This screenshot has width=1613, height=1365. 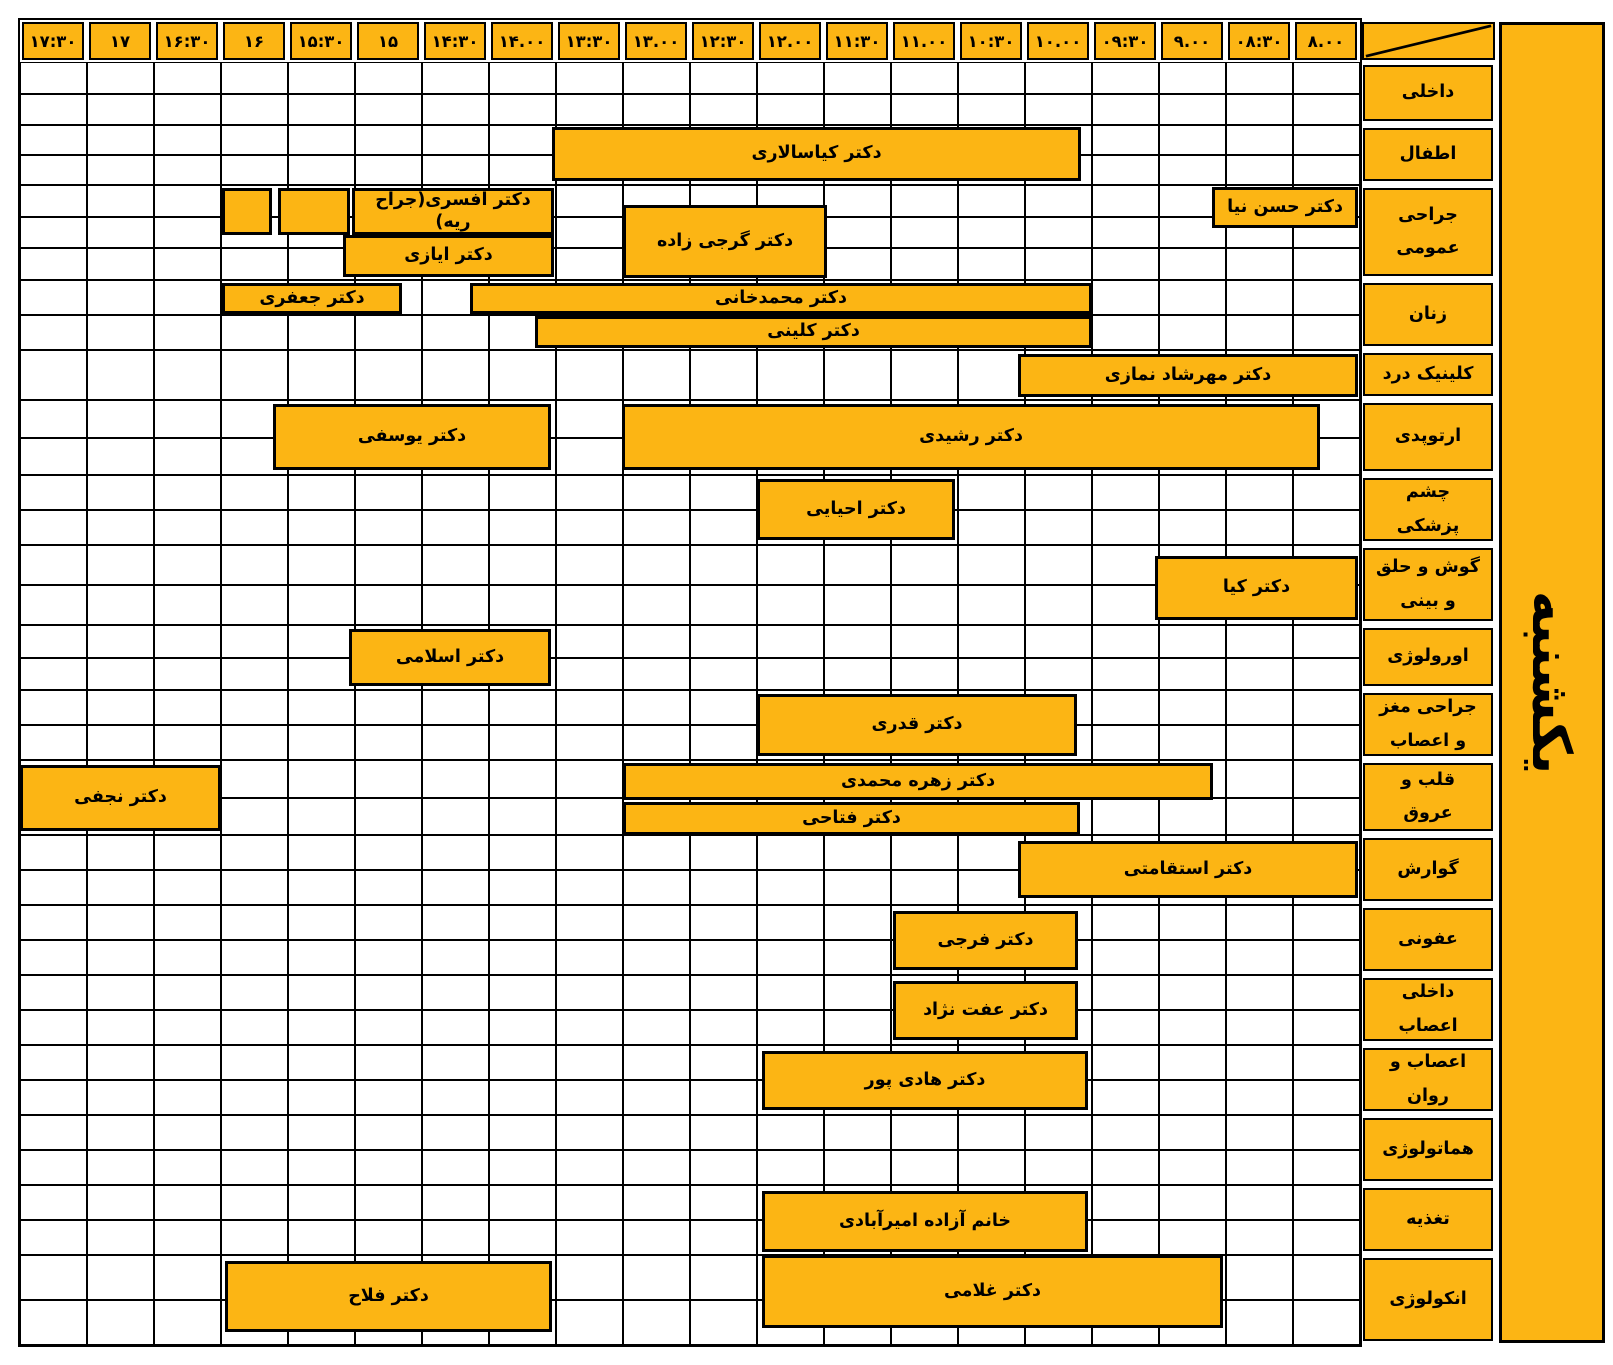 What do you see at coordinates (991, 41) in the screenshot?
I see `time-header-cell: ۱۰:۳۰` at bounding box center [991, 41].